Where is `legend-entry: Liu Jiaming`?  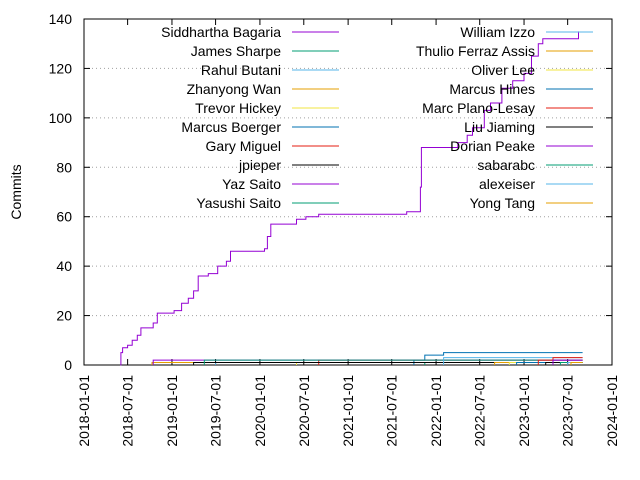
legend-entry: Liu Jiaming is located at coordinates (528, 127).